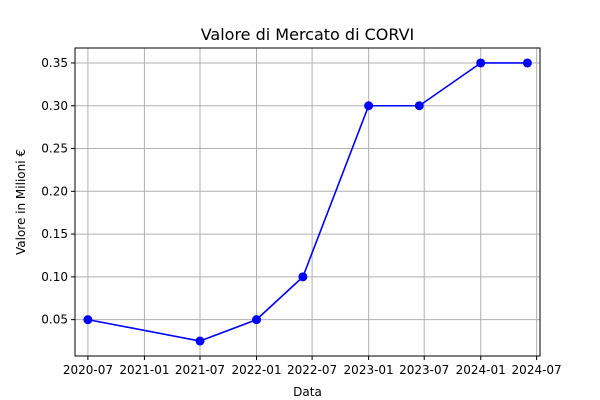 This screenshot has width=600, height=400. I want to click on y-tick-label: 0.15, so click(54, 234).